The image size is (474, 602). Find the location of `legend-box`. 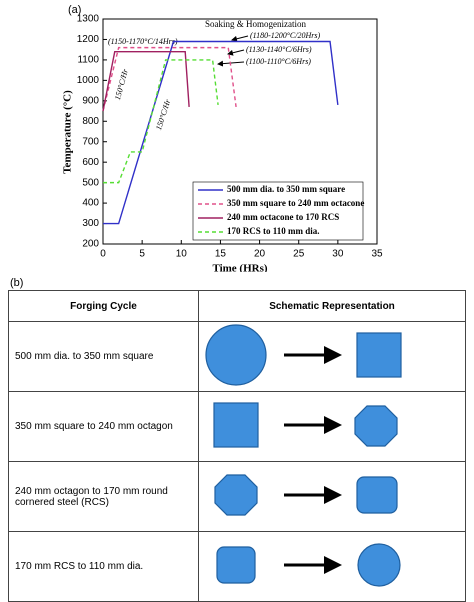

legend-box is located at coordinates (278, 211).